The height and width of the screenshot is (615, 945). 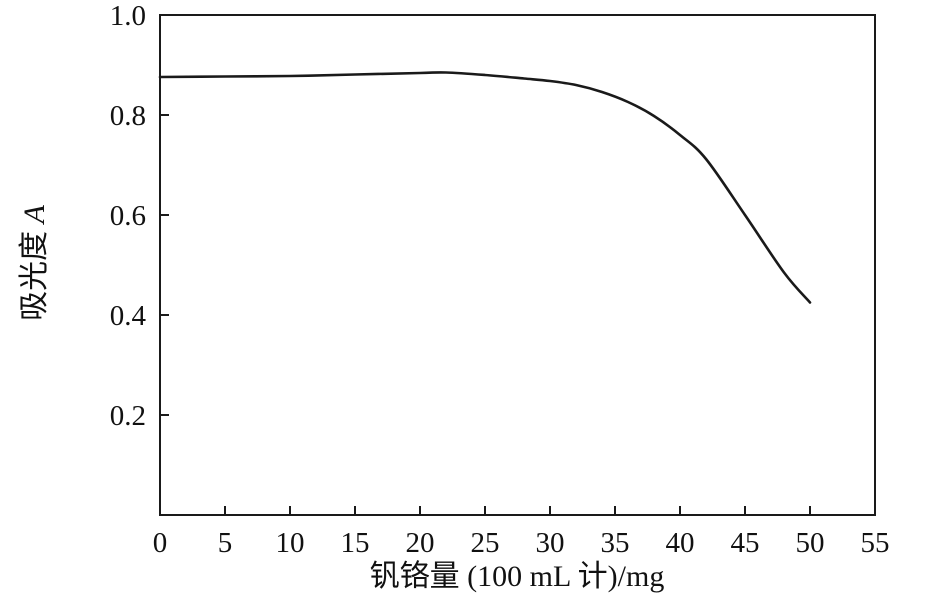 I want to click on x-tick-label: 50, so click(x=810, y=543).